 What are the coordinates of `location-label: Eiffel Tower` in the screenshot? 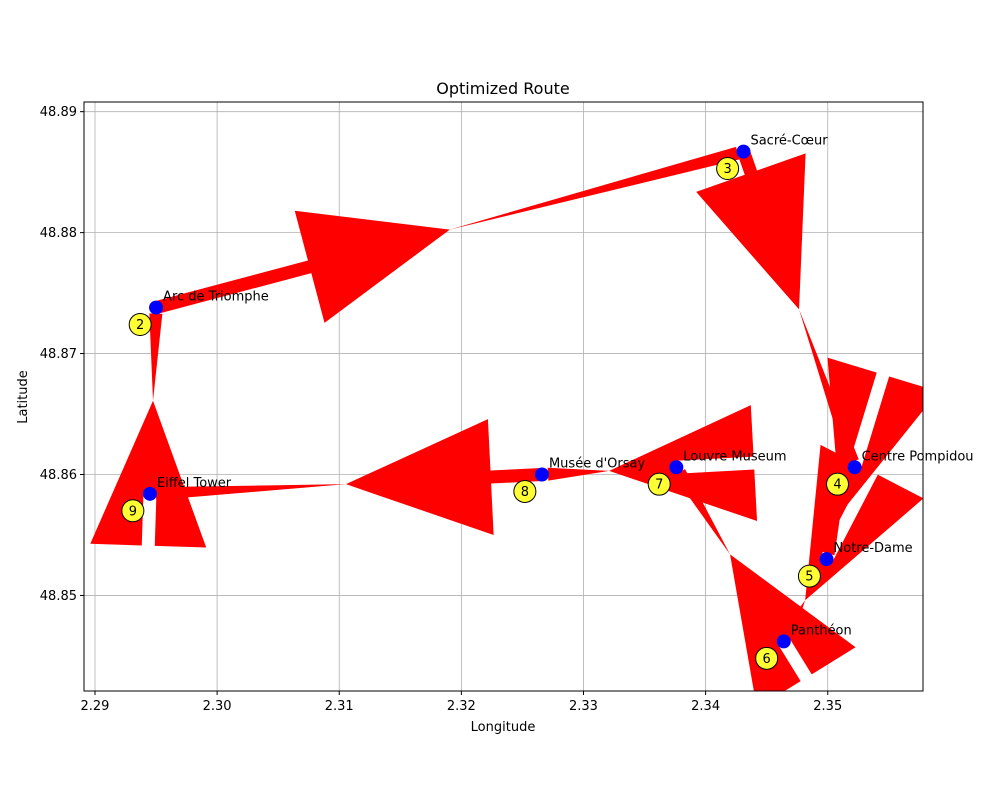 It's located at (194, 483).